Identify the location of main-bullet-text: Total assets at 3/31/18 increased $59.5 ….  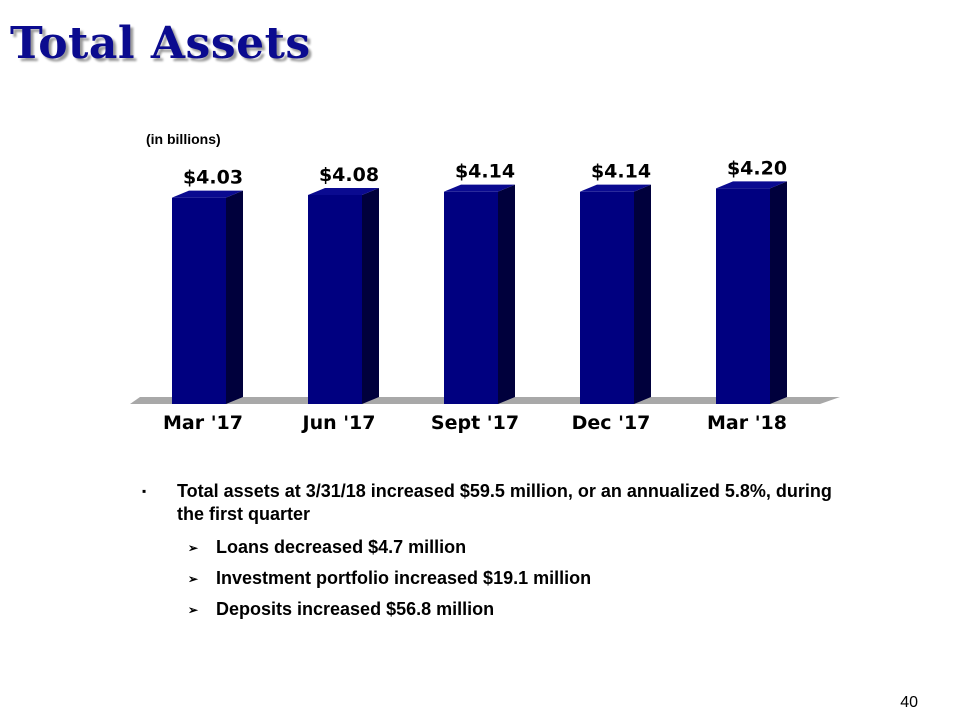
(504, 502).